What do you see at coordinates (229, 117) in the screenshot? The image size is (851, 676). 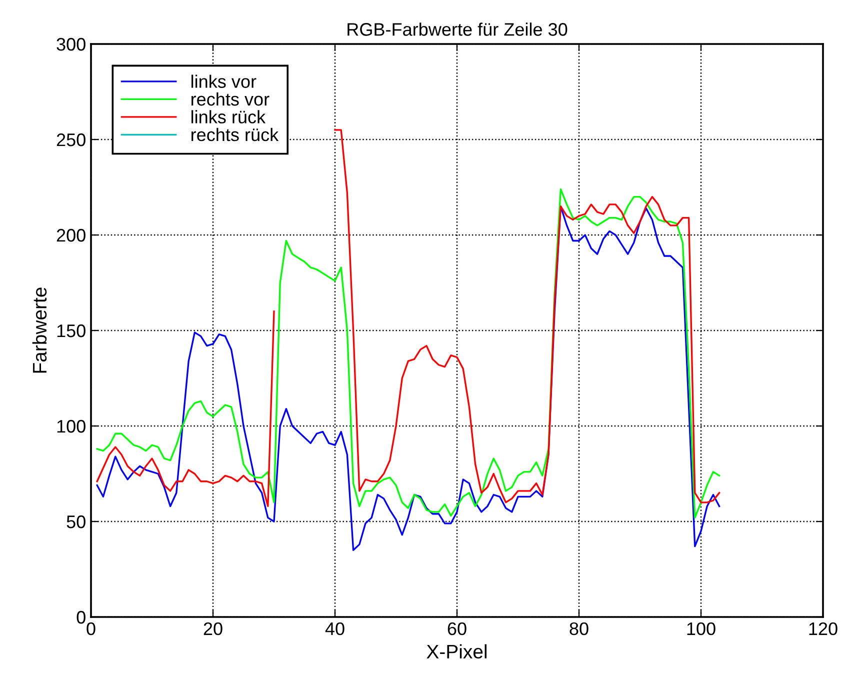 I see `legend-label: links rück` at bounding box center [229, 117].